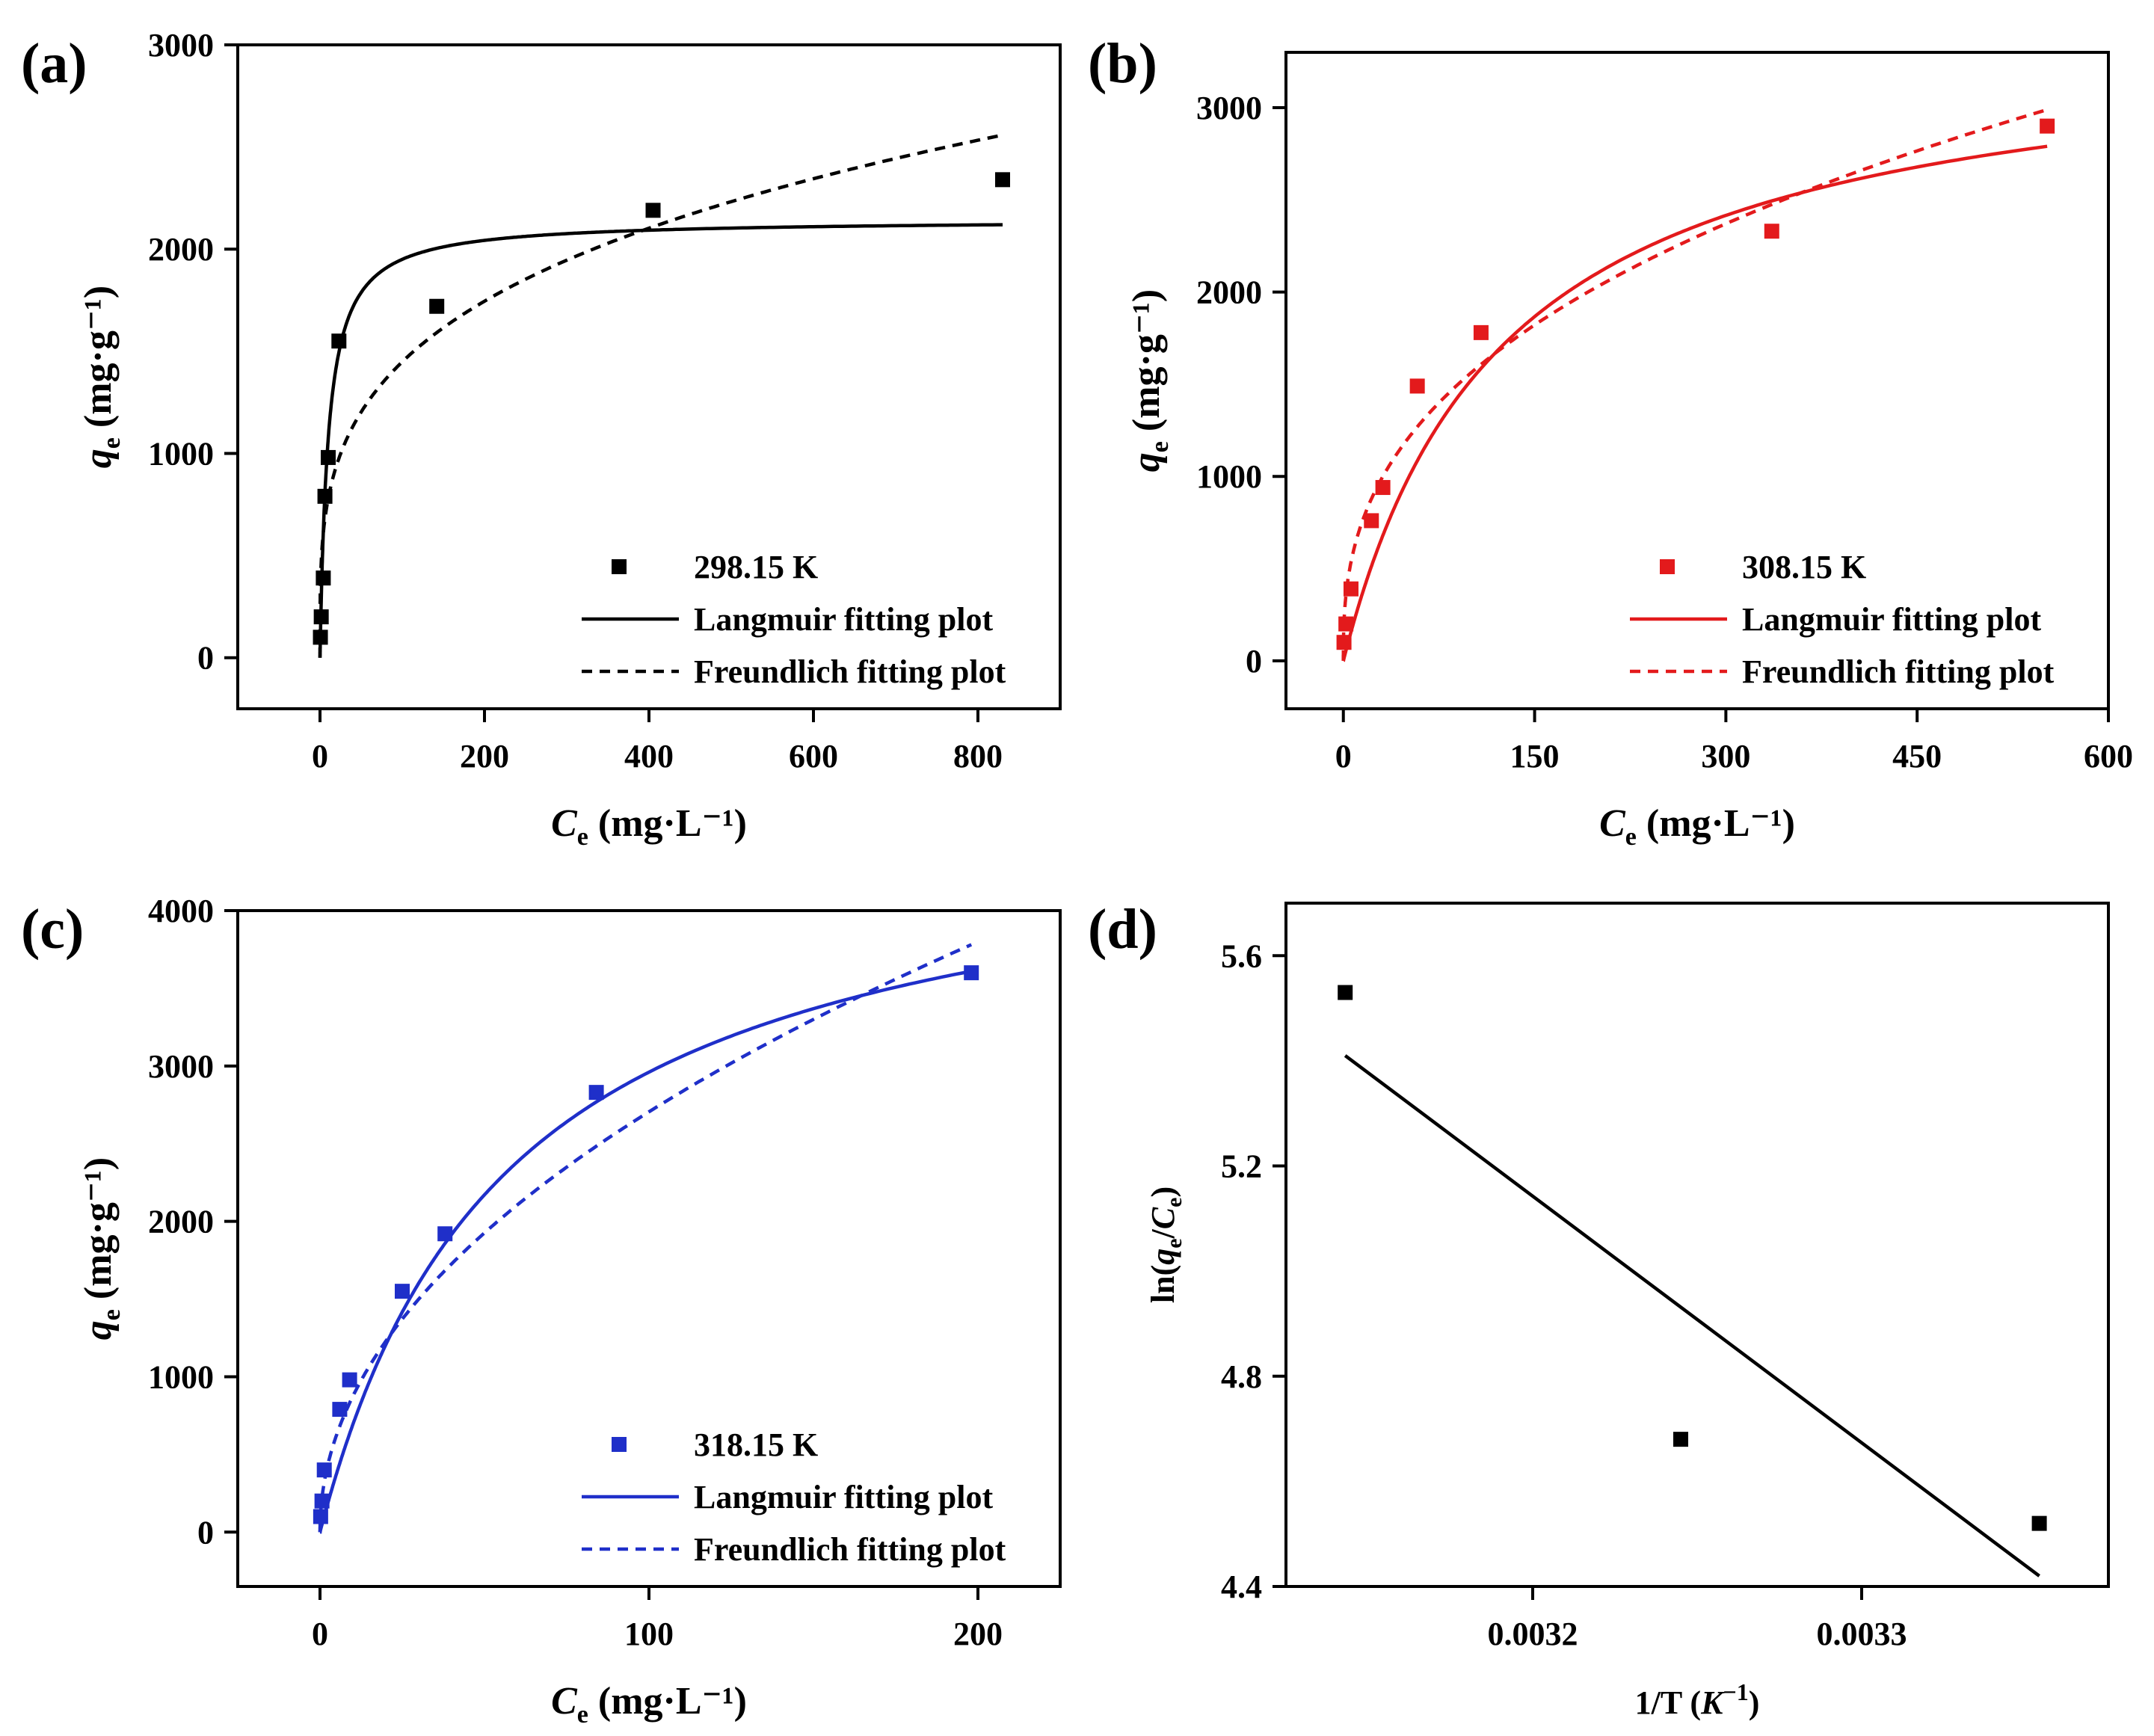 Image resolution: width=2154 pixels, height=1736 pixels. Describe the element at coordinates (1122, 63) in the screenshot. I see `panel-label: (b)` at that location.